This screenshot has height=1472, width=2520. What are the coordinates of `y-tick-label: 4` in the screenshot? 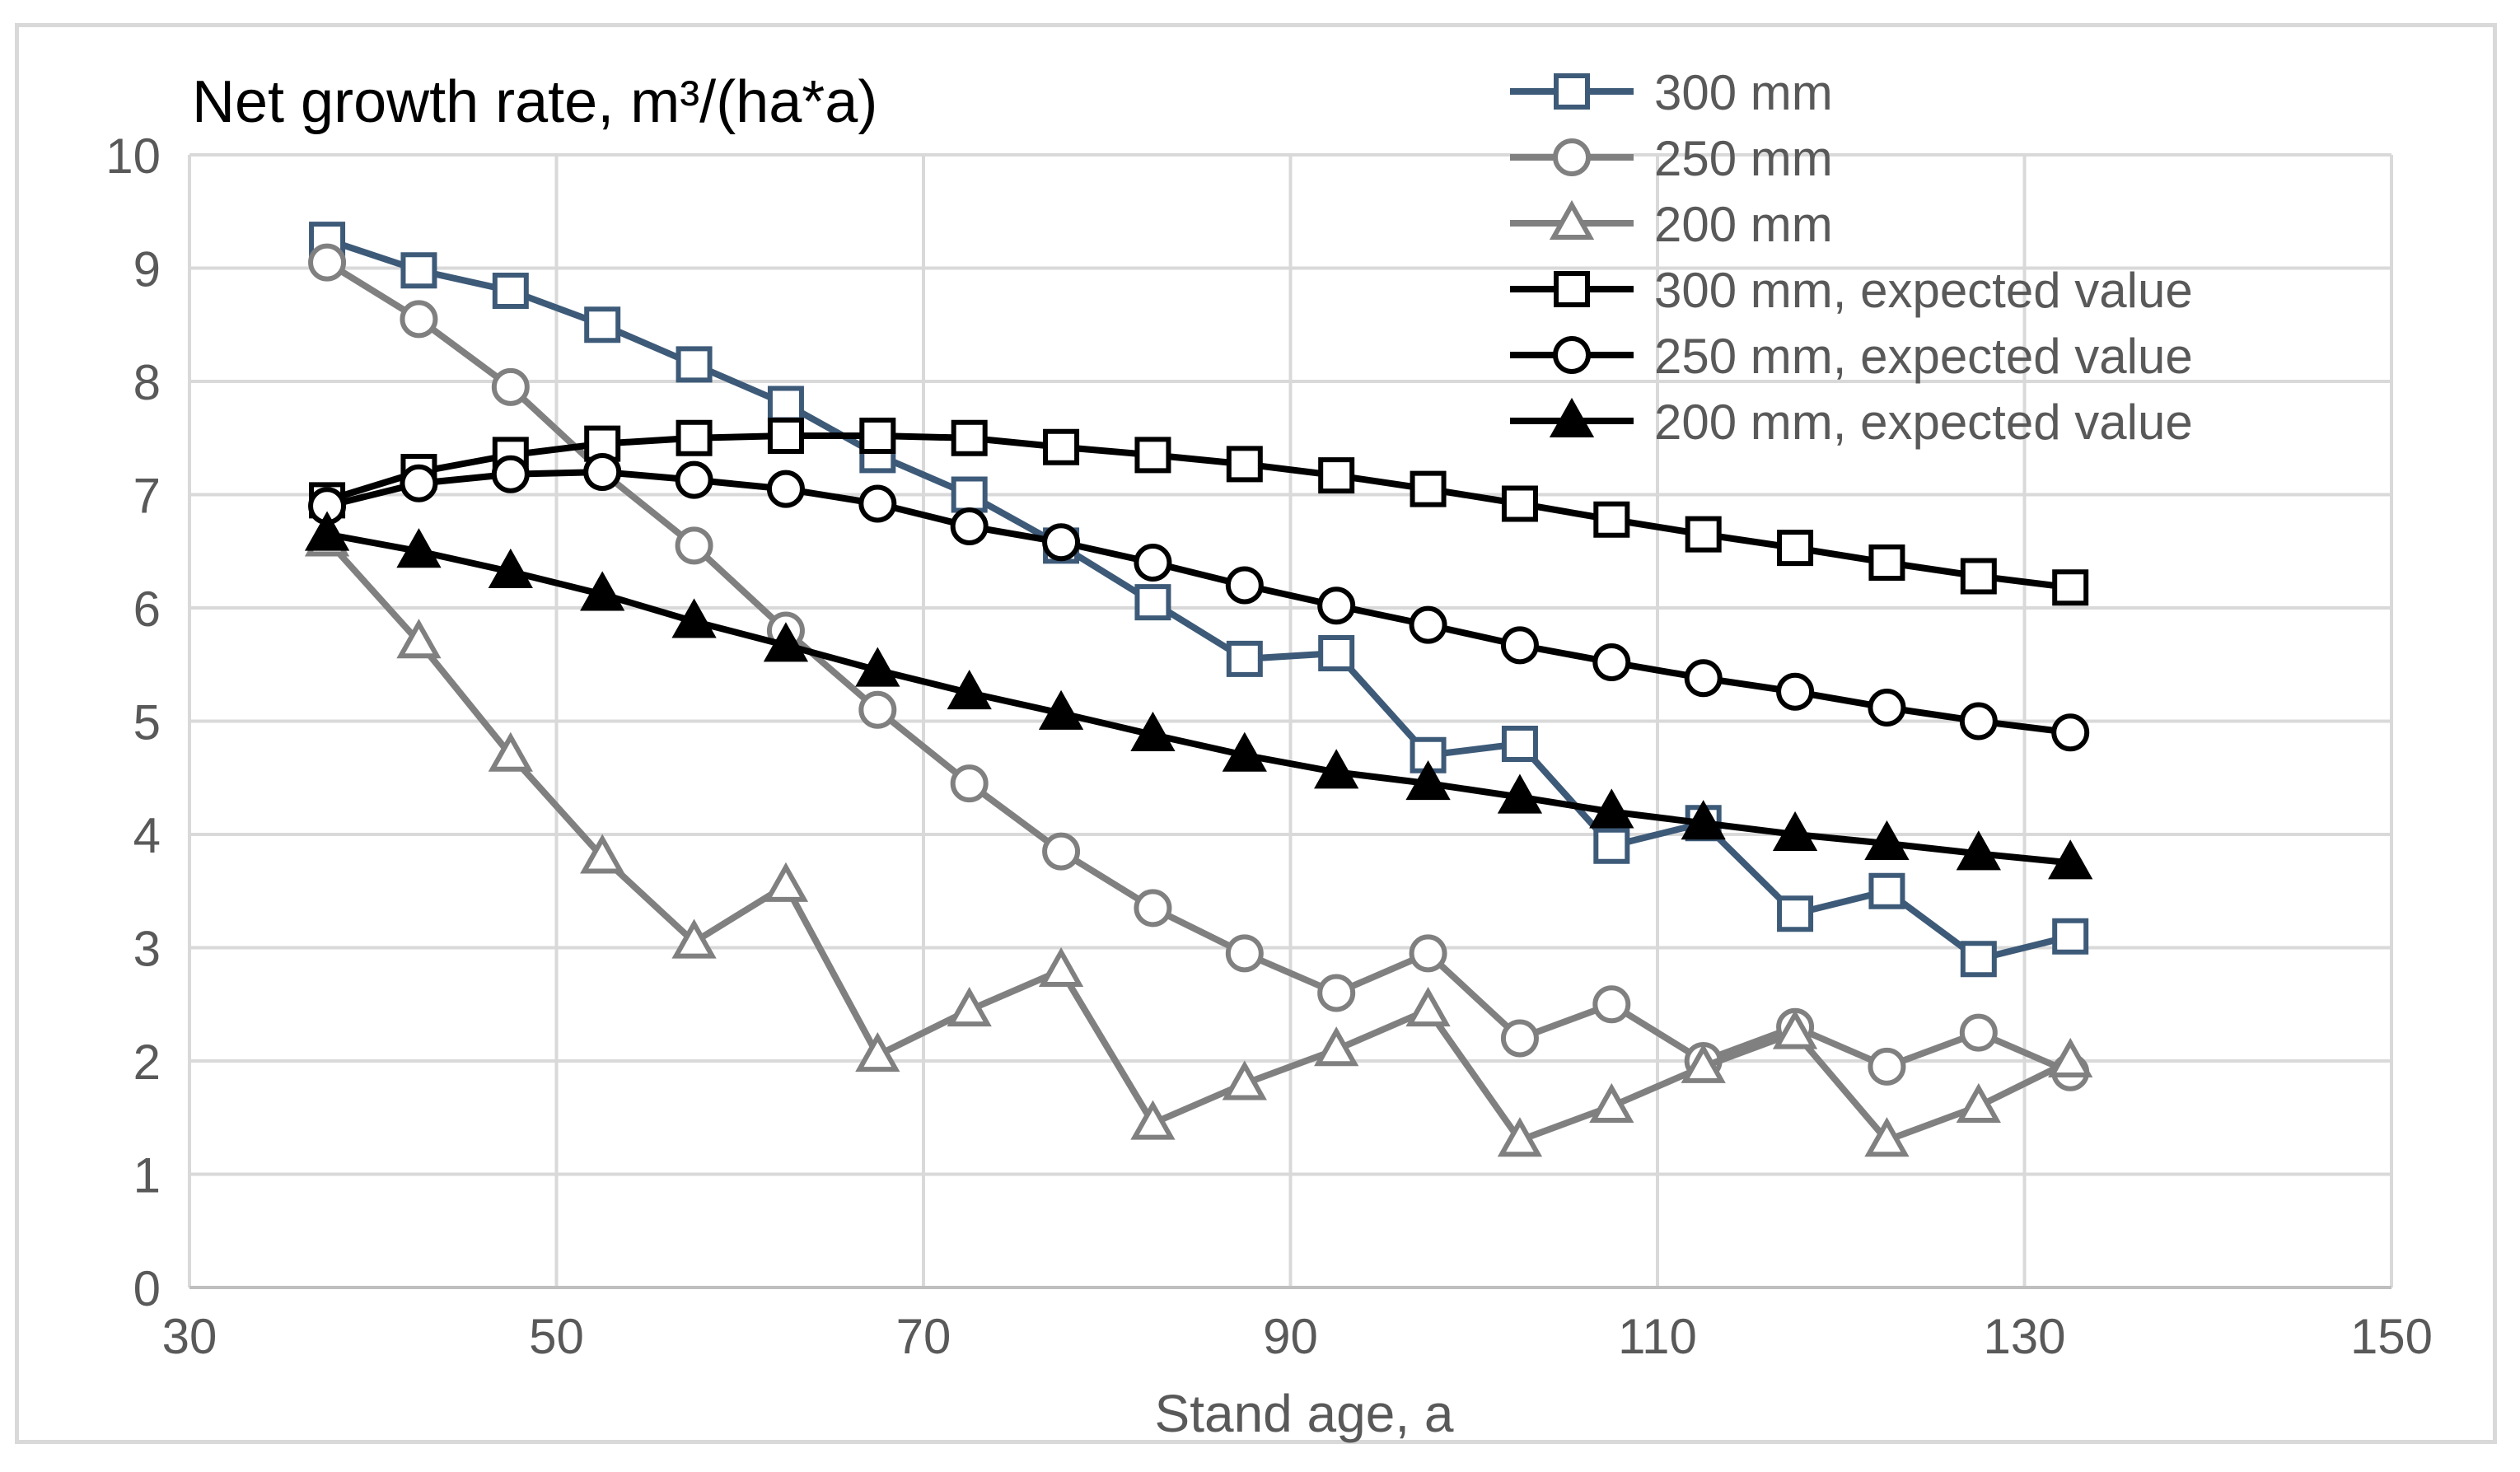 It's located at (147, 836).